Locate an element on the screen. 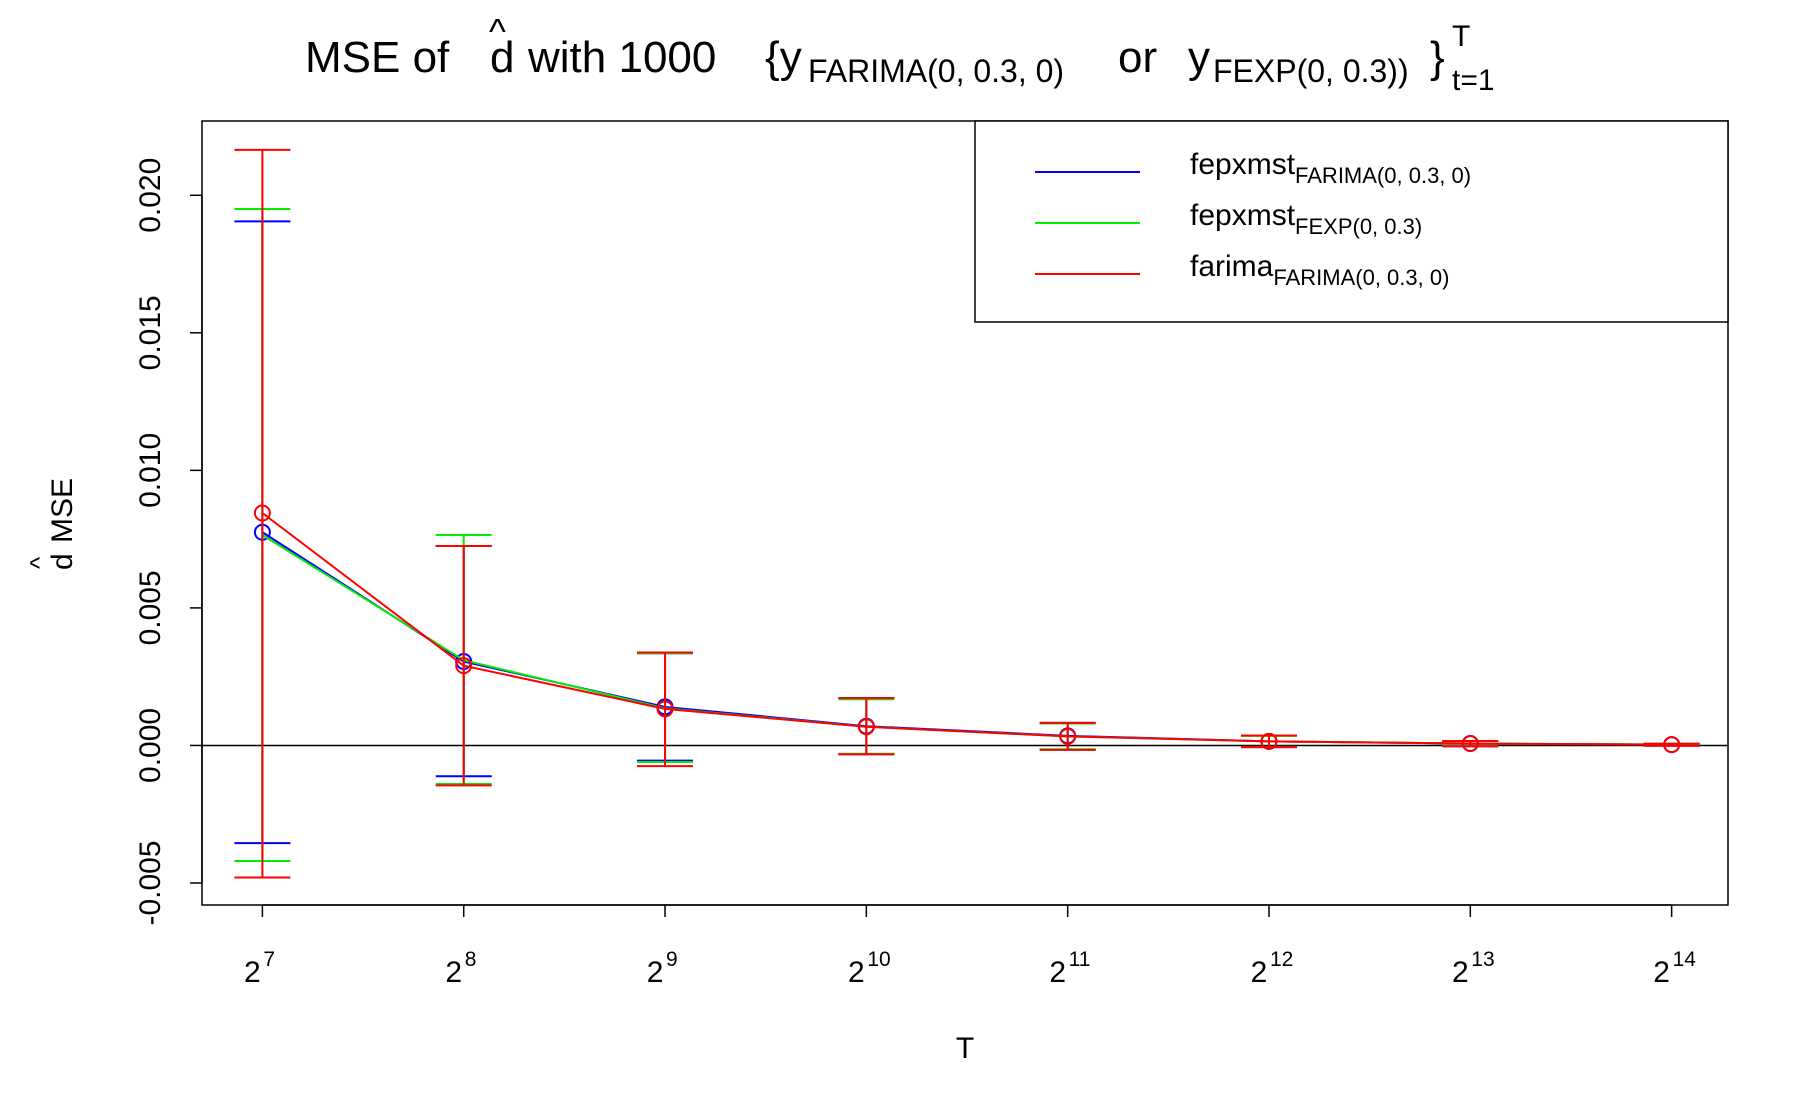 This screenshot has height=1100, width=1800. title-open: {y is located at coordinates (783, 57).